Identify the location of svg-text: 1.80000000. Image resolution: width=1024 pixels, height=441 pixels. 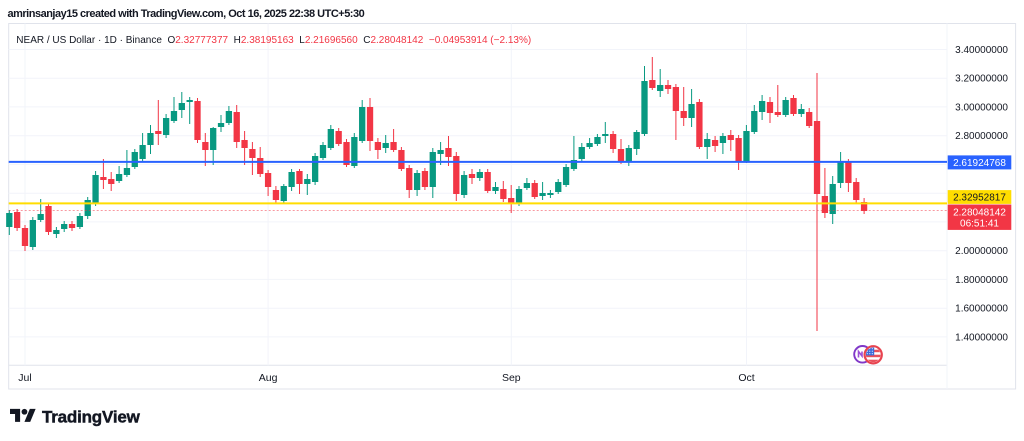
(981, 280).